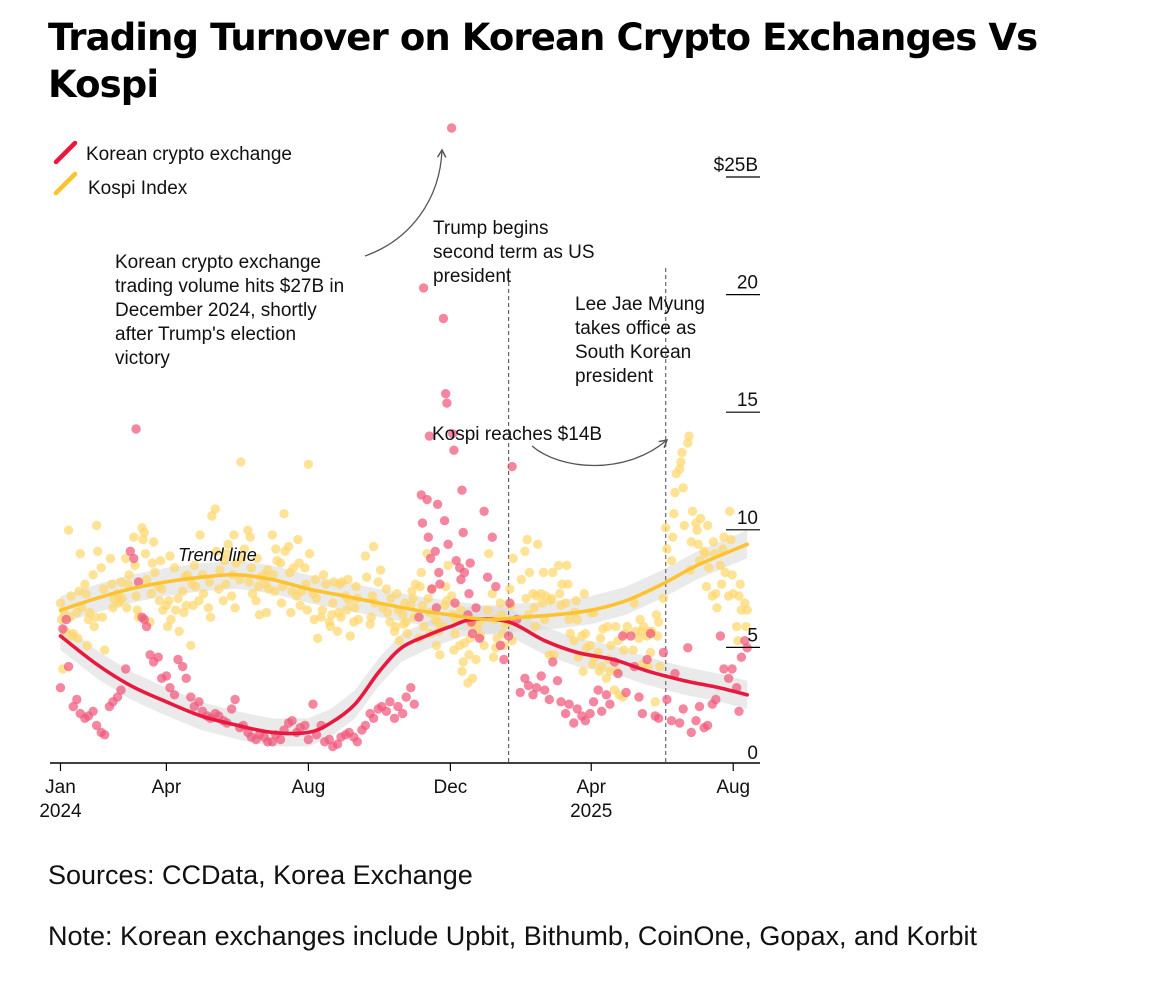  What do you see at coordinates (736, 165) in the screenshot?
I see `y-tick-label: $25B` at bounding box center [736, 165].